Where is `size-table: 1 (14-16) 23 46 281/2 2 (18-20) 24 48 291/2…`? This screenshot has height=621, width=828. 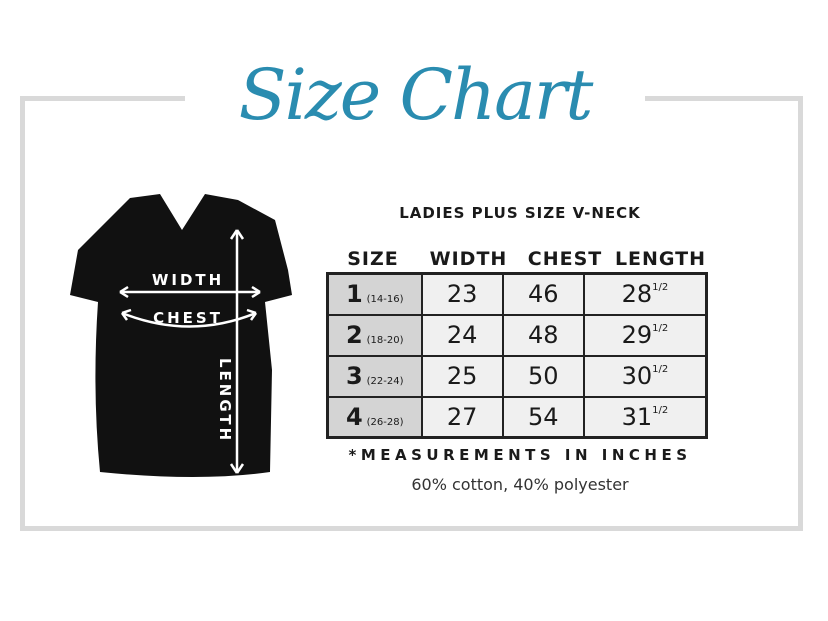
size-table: 1 (14-16) 23 46 281/2 2 (18-20) 24 48 291/2… is located at coordinates (517, 355).